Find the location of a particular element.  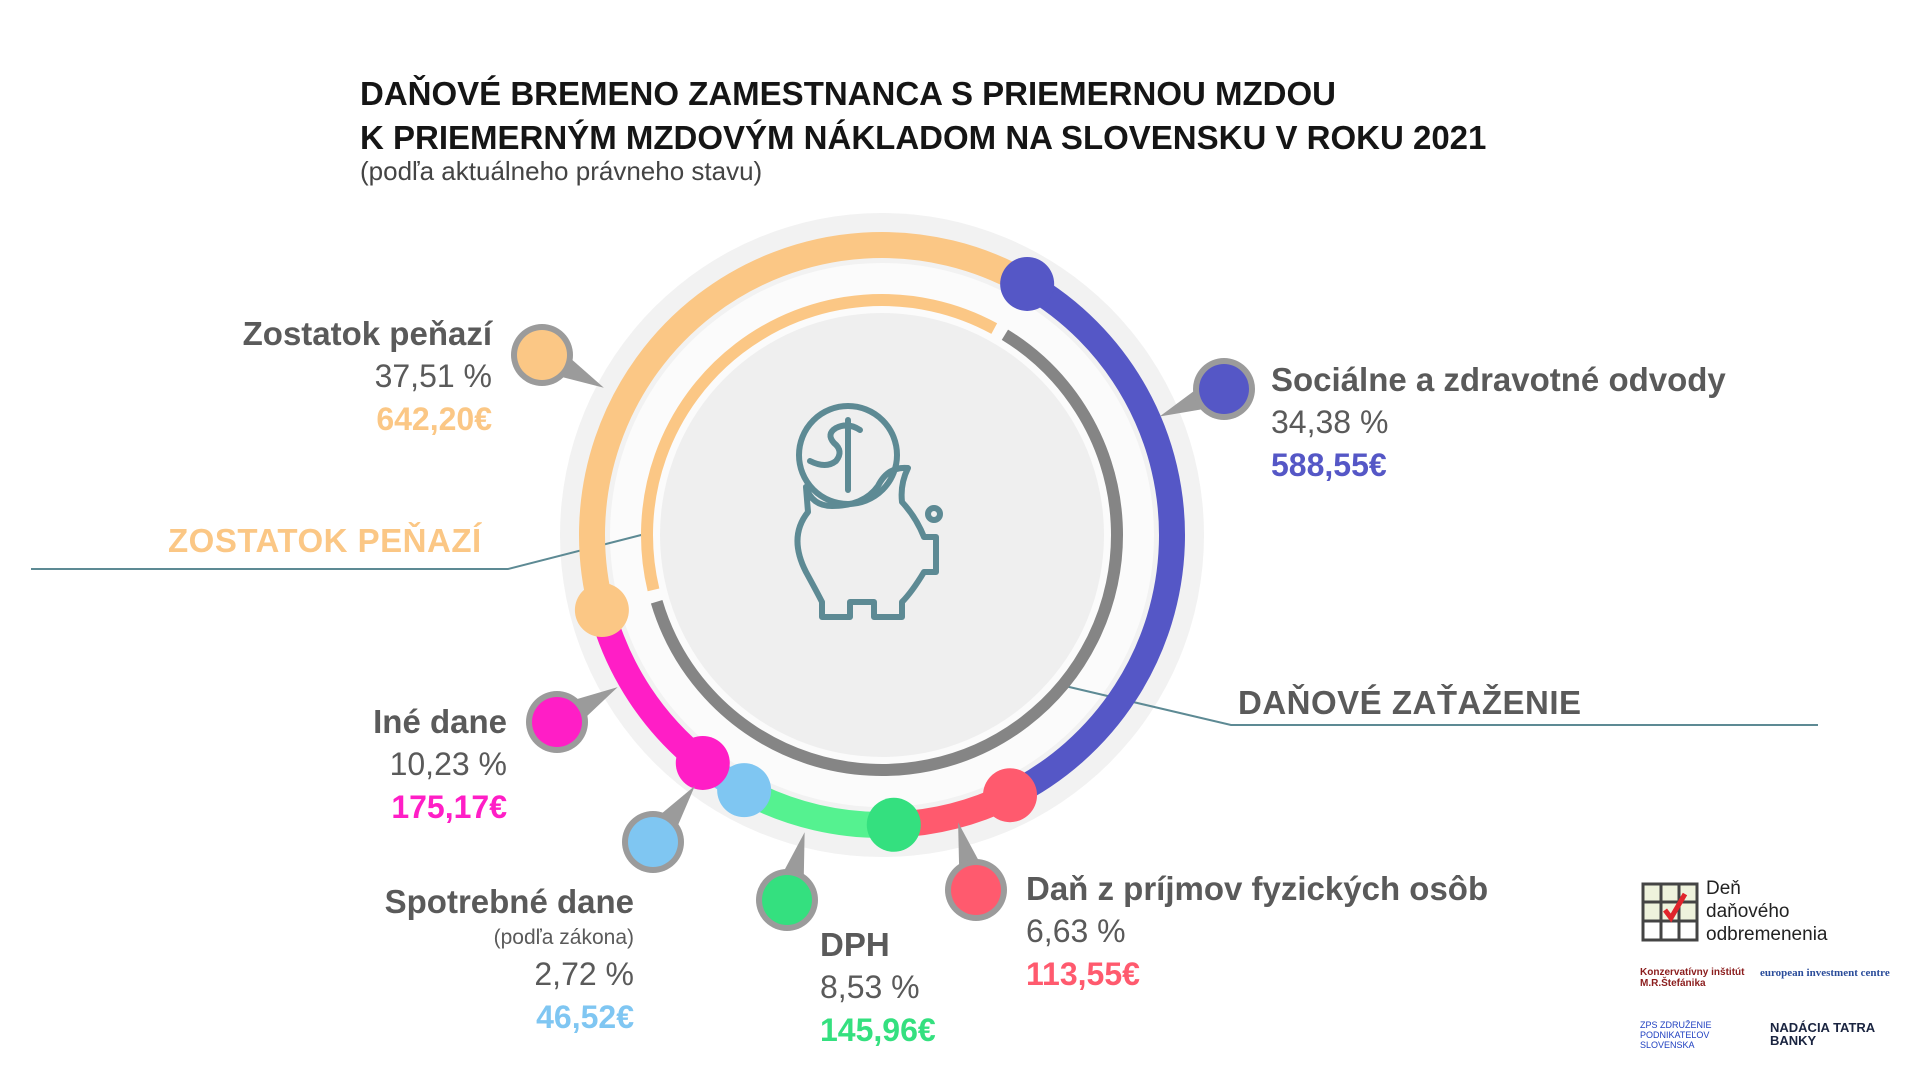

callout-bubble-remainder is located at coordinates (542, 355).